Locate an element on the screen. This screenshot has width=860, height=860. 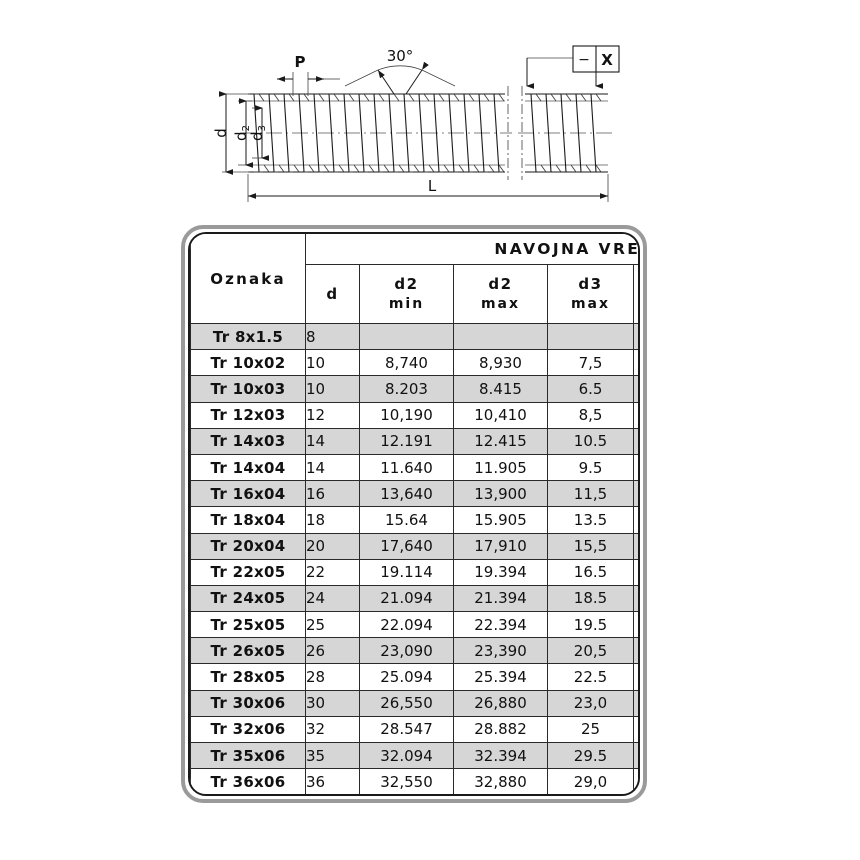
cell-d2-max: 21.394 is located at coordinates (500, 598).